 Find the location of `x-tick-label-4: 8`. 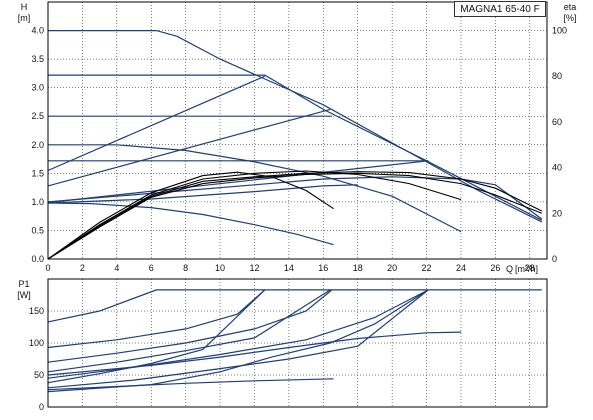

x-tick-label-4: 8 is located at coordinates (185, 268).